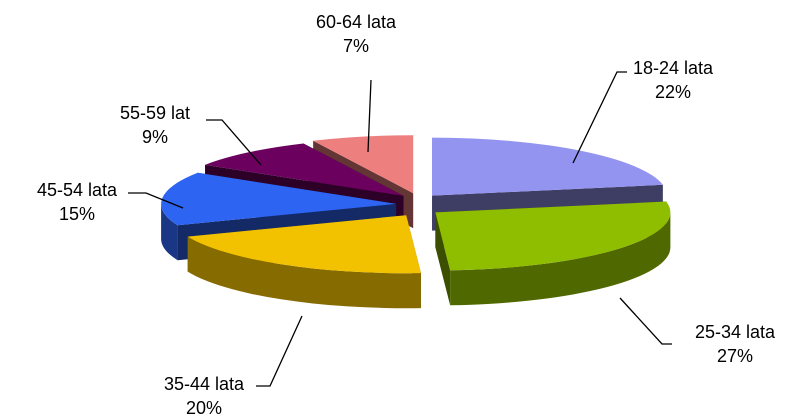 The height and width of the screenshot is (416, 790). Describe the element at coordinates (204, 407) in the screenshot. I see `slice-percent: 20%` at that location.